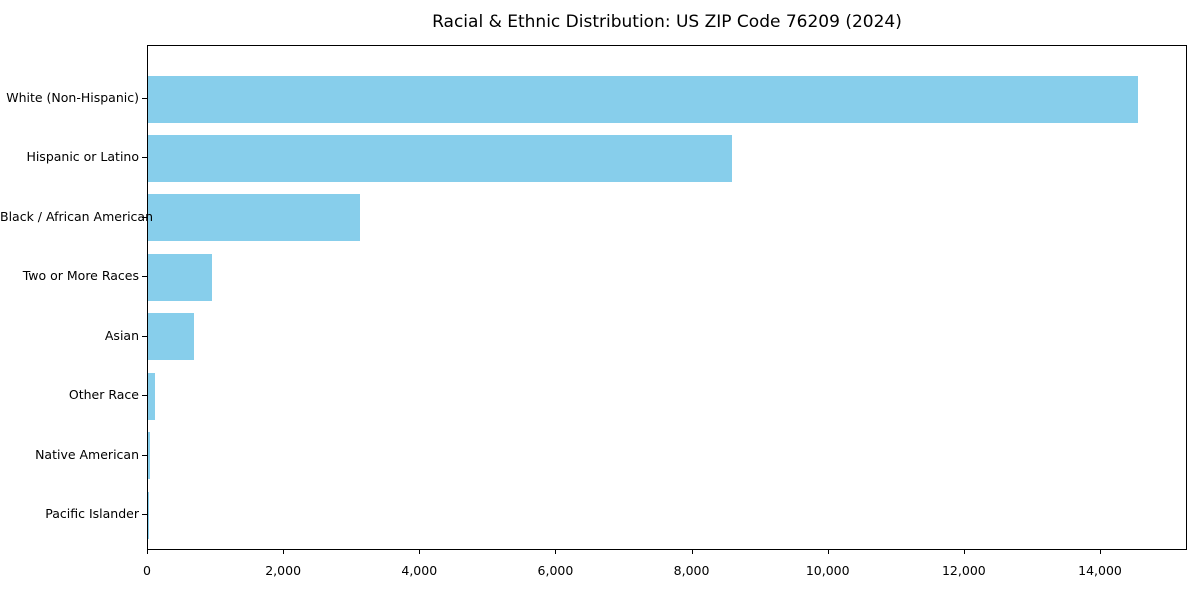 The height and width of the screenshot is (600, 1200). Describe the element at coordinates (419, 570) in the screenshot. I see `x-tick-label: 4,000` at that location.